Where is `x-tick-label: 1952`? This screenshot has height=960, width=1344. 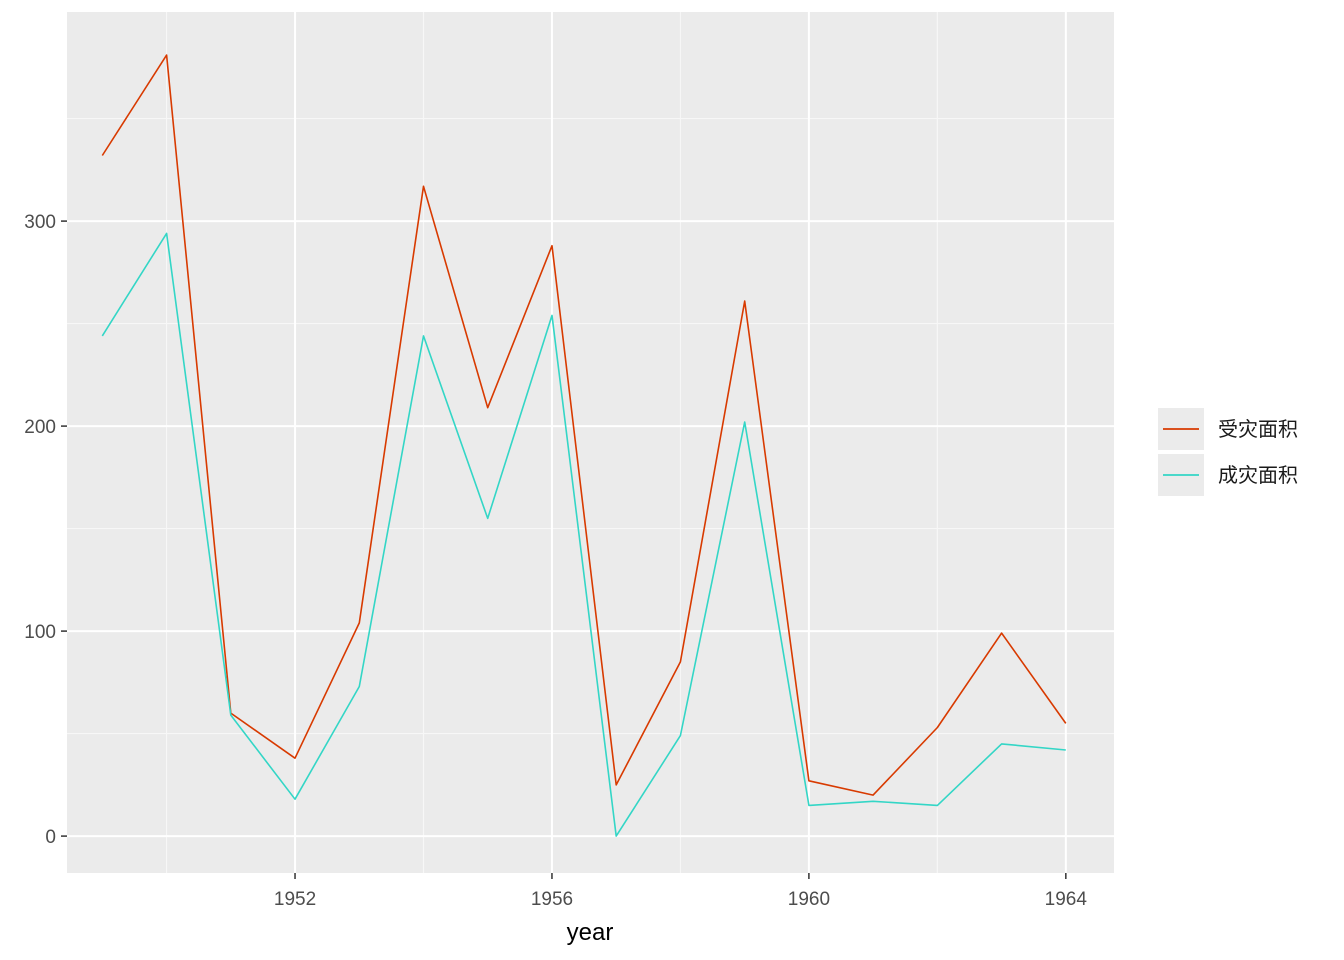 x-tick-label: 1952 is located at coordinates (295, 899).